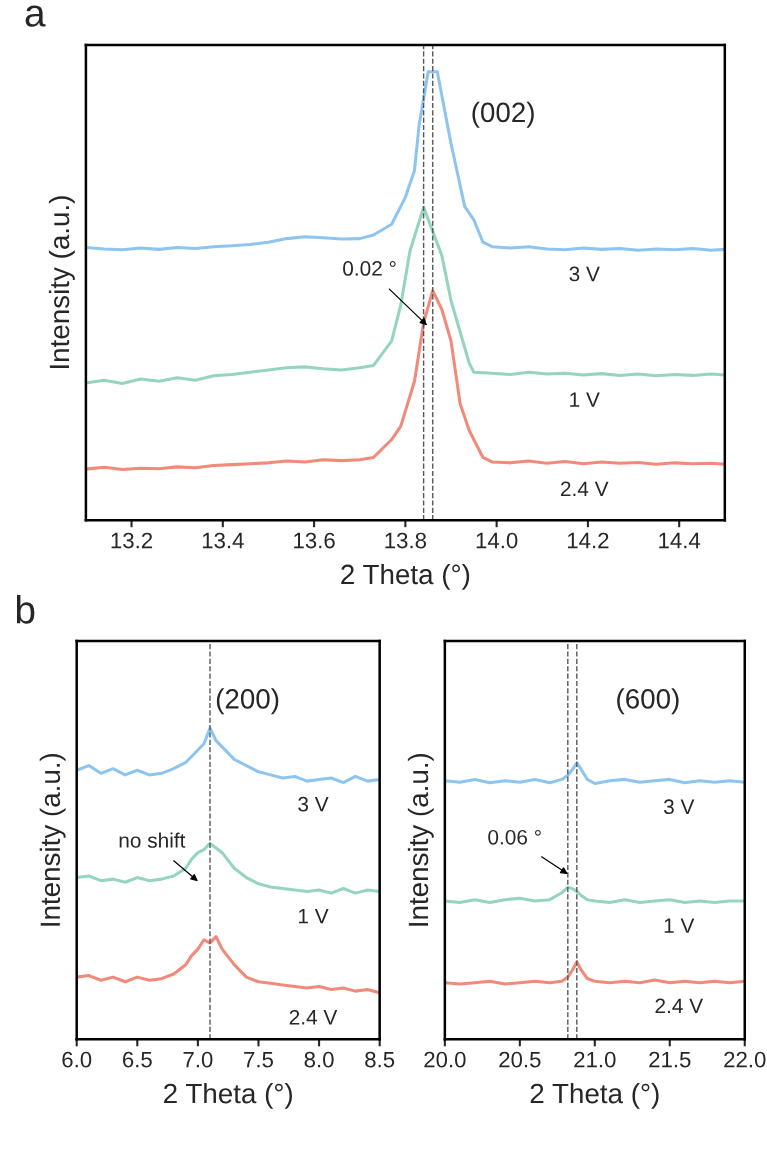 Image resolution: width=767 pixels, height=1151 pixels. Describe the element at coordinates (132, 540) in the screenshot. I see `x-tick-label: 13.2` at that location.